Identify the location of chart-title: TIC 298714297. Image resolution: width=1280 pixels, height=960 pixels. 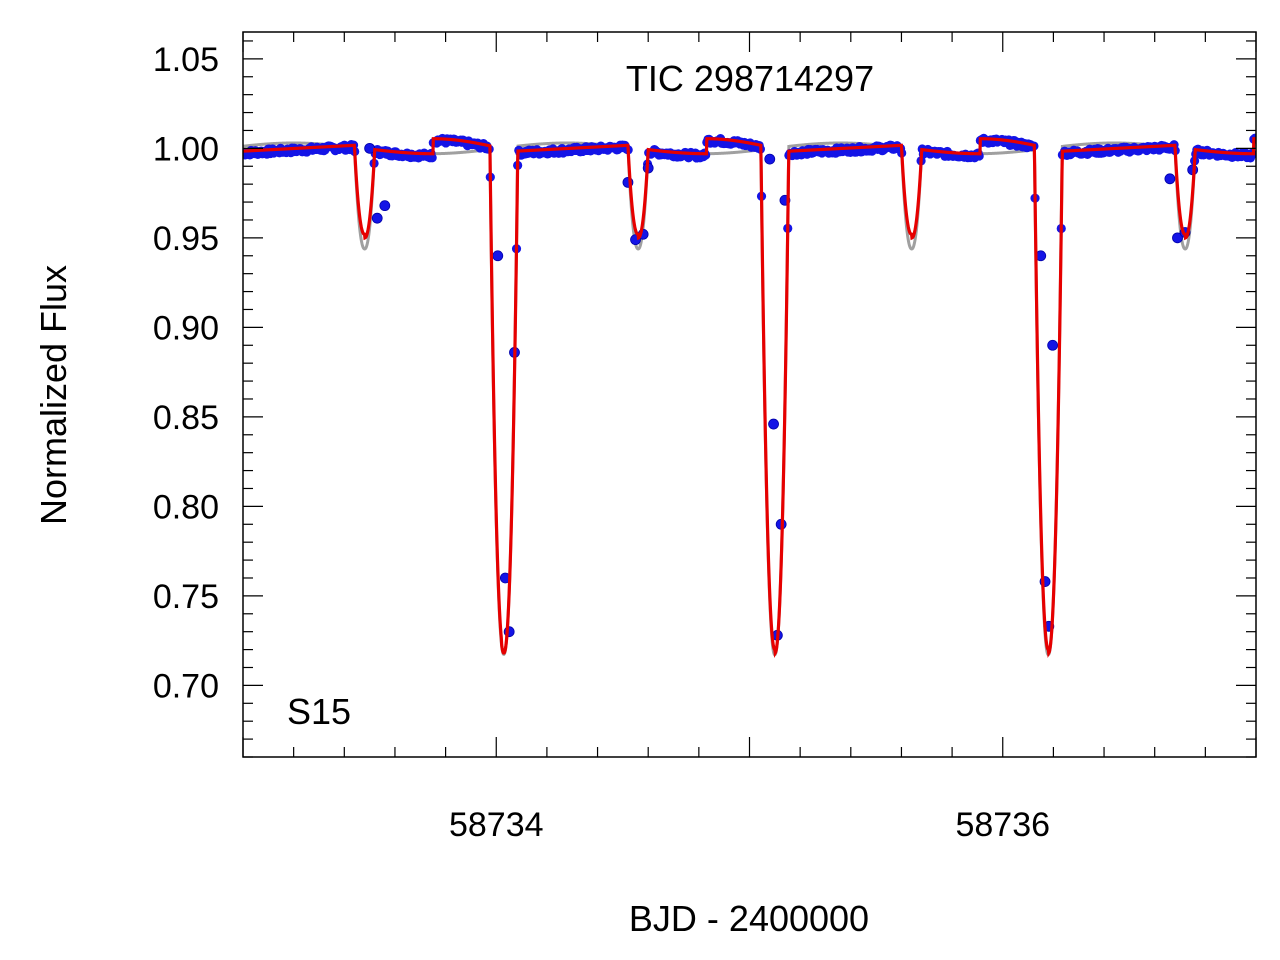
(750, 78).